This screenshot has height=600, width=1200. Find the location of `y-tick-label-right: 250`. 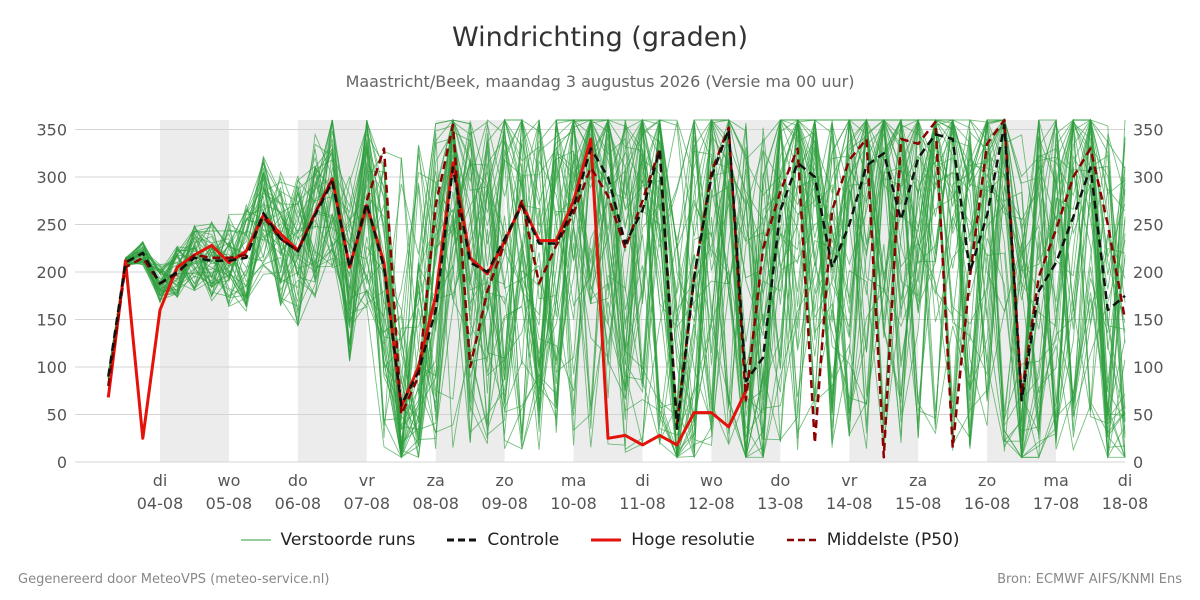

y-tick-label-right: 250 is located at coordinates (1148, 225).